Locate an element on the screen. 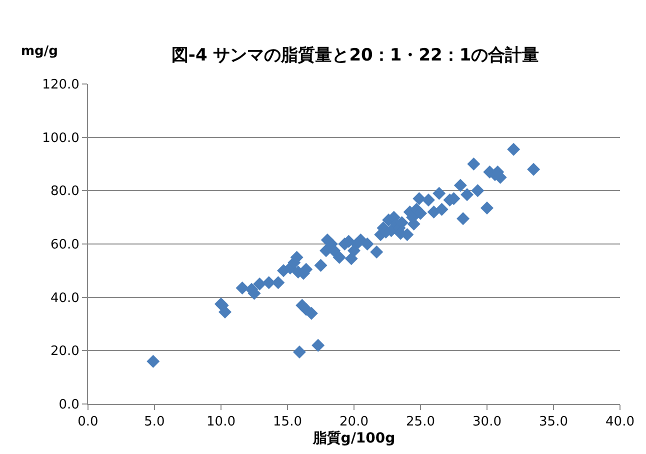 This screenshot has height=454, width=646. x-tick-label: 25.0 is located at coordinates (420, 422).